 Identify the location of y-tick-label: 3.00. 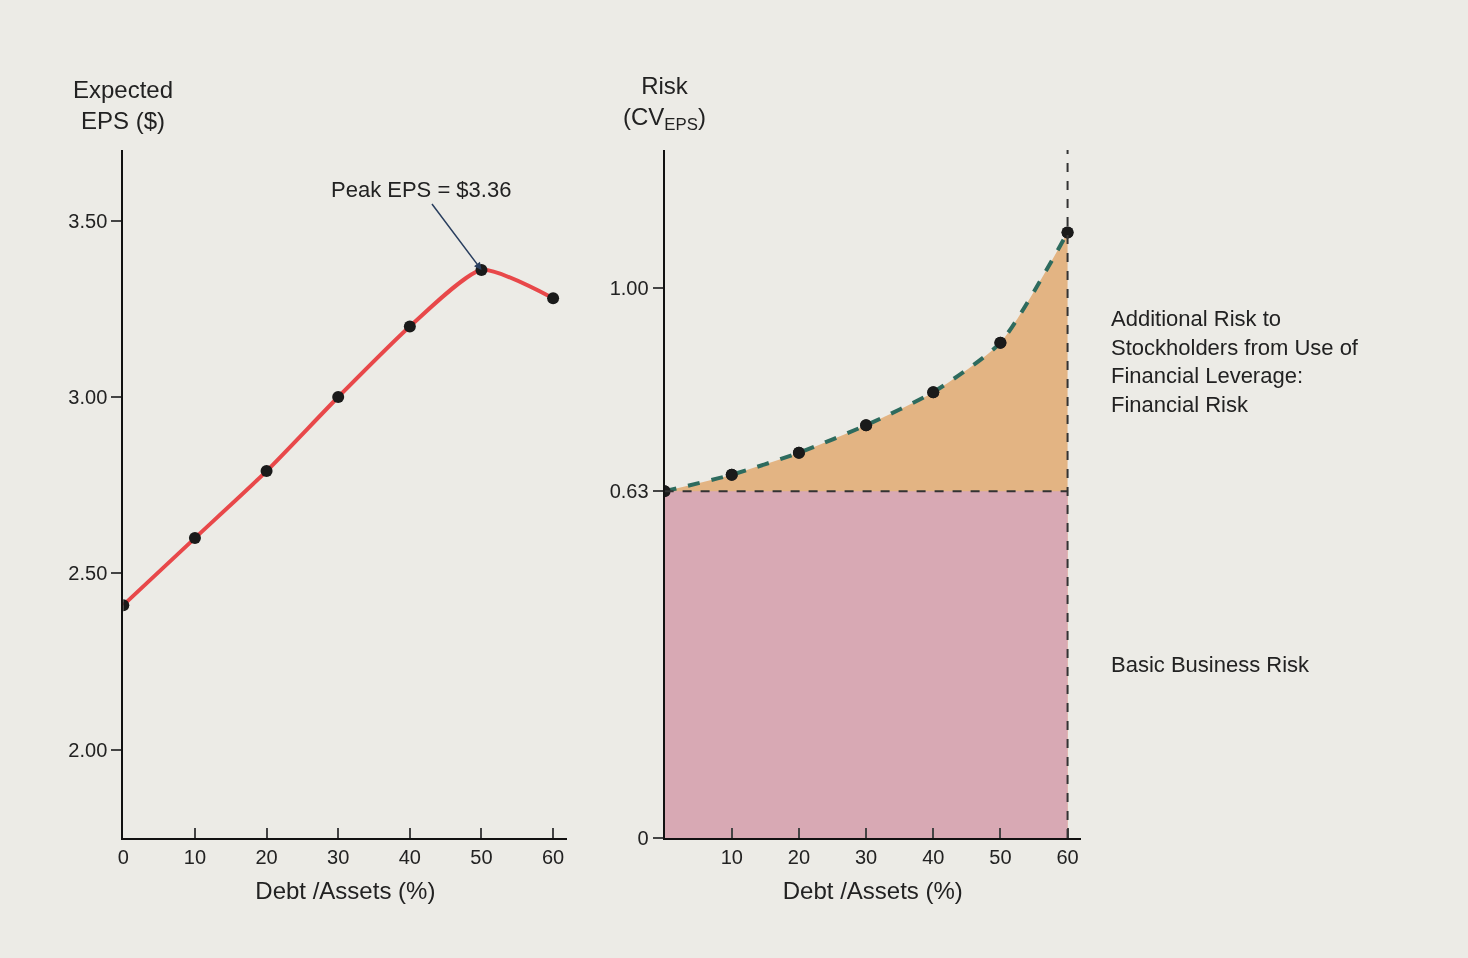
(88, 396).